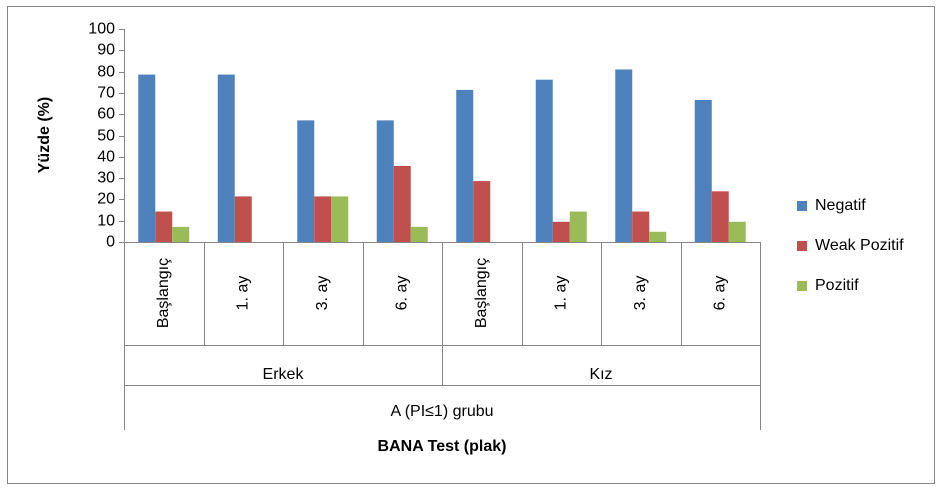  I want to click on group-label: Kız, so click(600, 374).